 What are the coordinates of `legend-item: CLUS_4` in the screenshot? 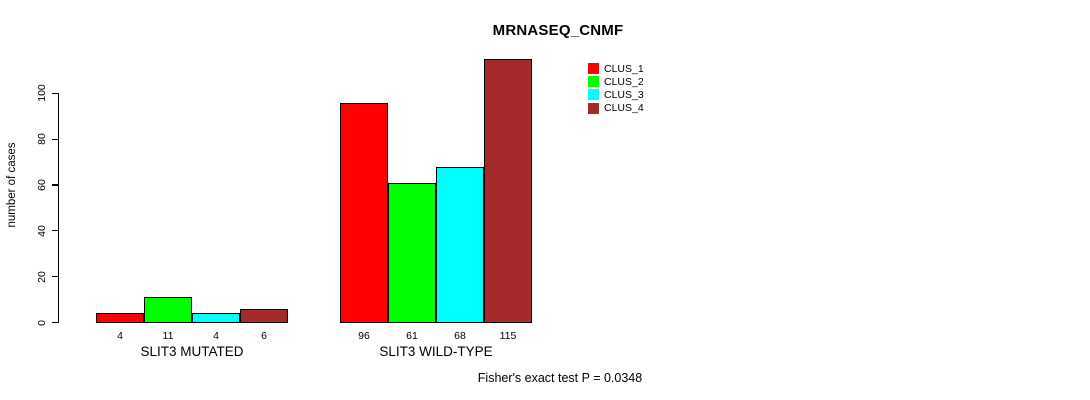 It's located at (616, 108).